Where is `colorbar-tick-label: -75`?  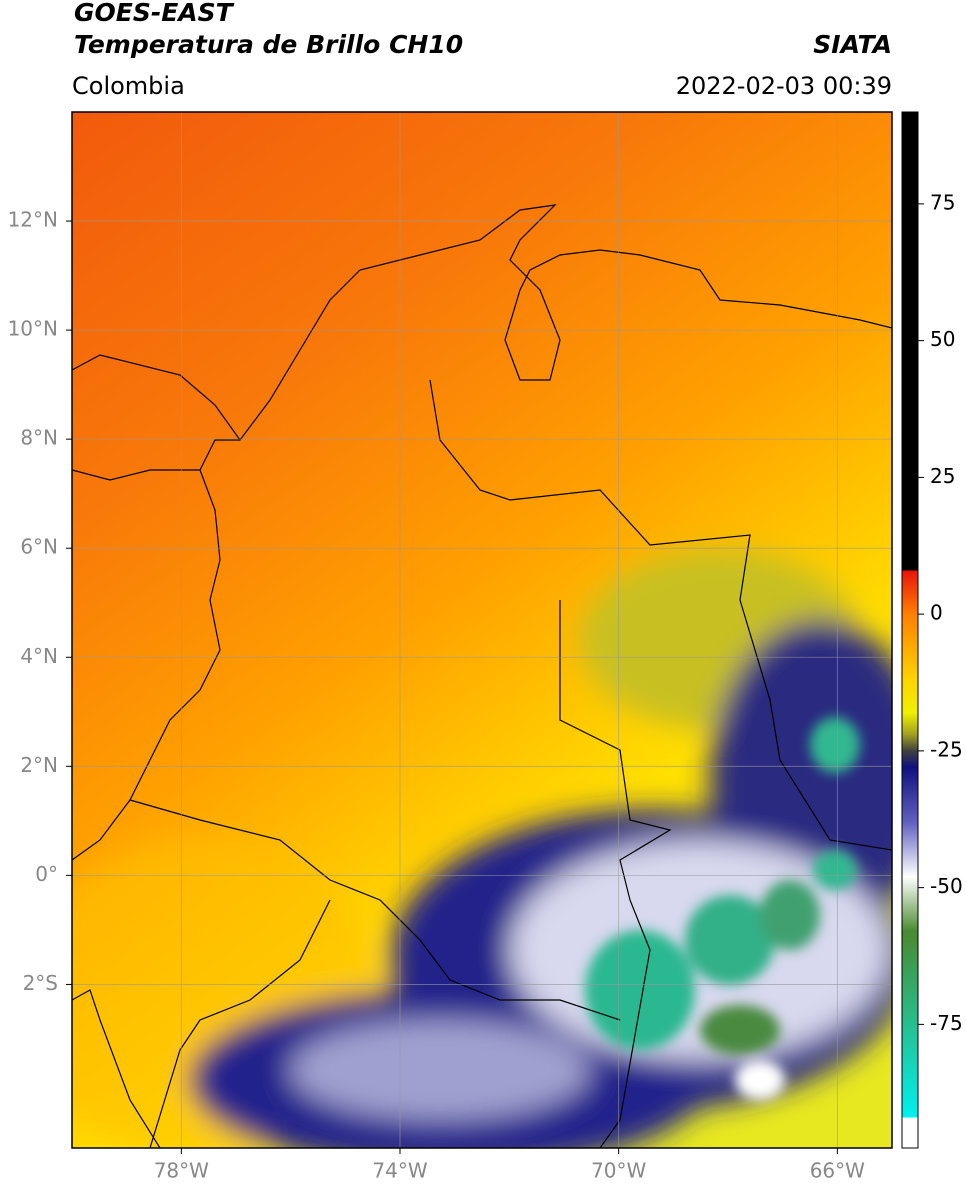 colorbar-tick-label: -75 is located at coordinates (946, 1023).